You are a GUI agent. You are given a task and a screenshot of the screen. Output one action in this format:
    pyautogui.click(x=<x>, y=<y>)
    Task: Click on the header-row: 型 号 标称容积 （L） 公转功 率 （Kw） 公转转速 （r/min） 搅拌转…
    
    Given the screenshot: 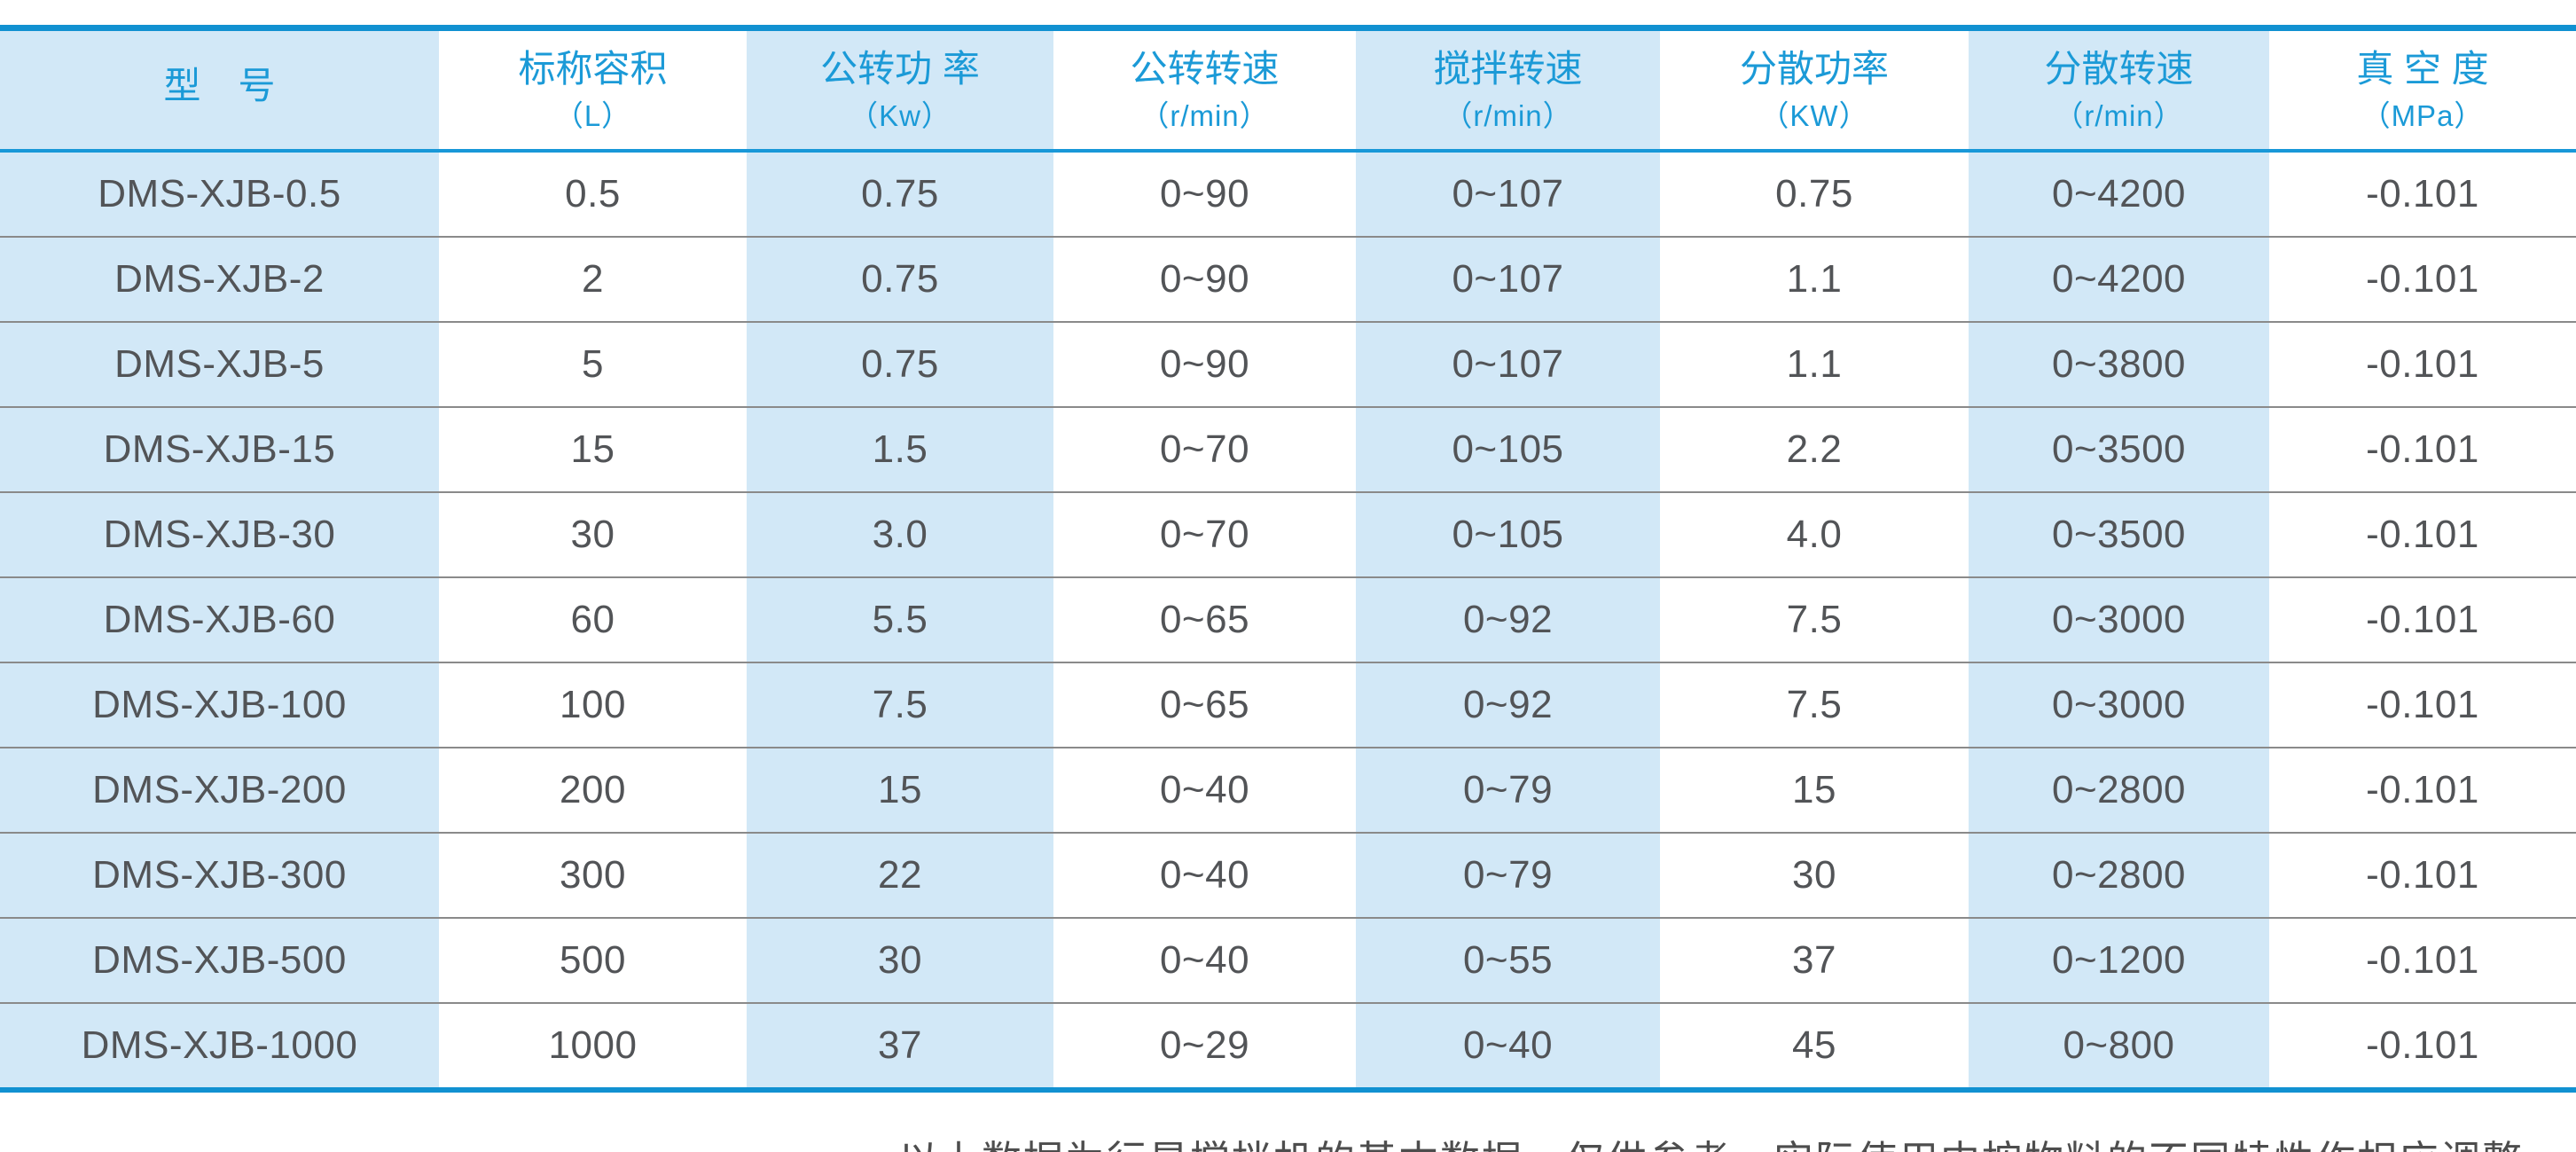 What is the action you would take?
    pyautogui.click(x=1288, y=90)
    